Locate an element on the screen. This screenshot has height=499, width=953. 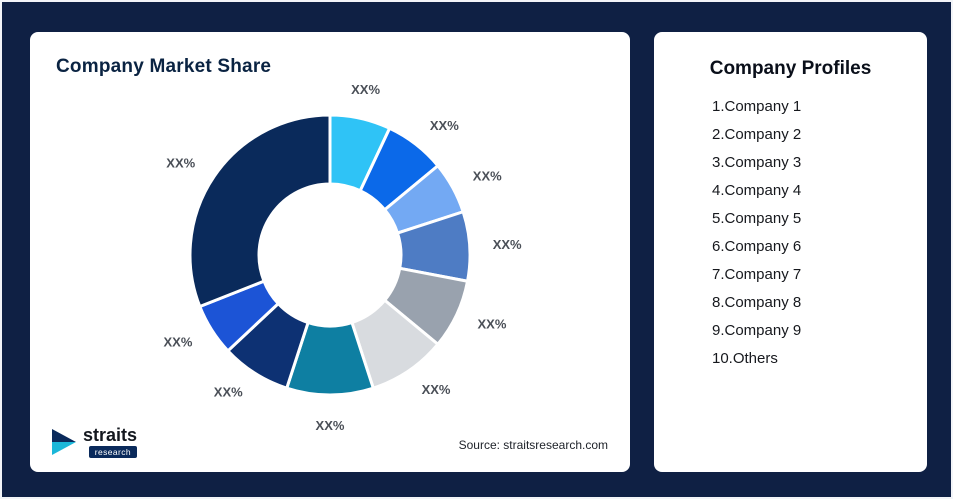
straits-logo-text: straits research is located at coordinates (110, 441).